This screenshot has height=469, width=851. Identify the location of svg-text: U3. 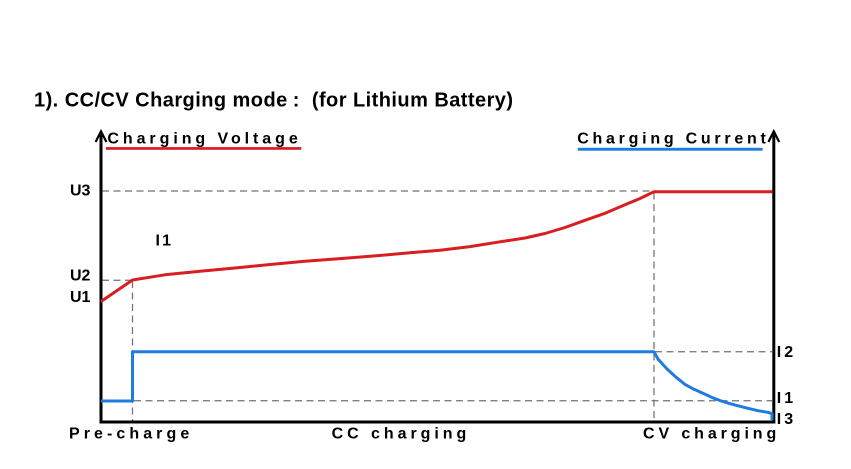
(80, 190).